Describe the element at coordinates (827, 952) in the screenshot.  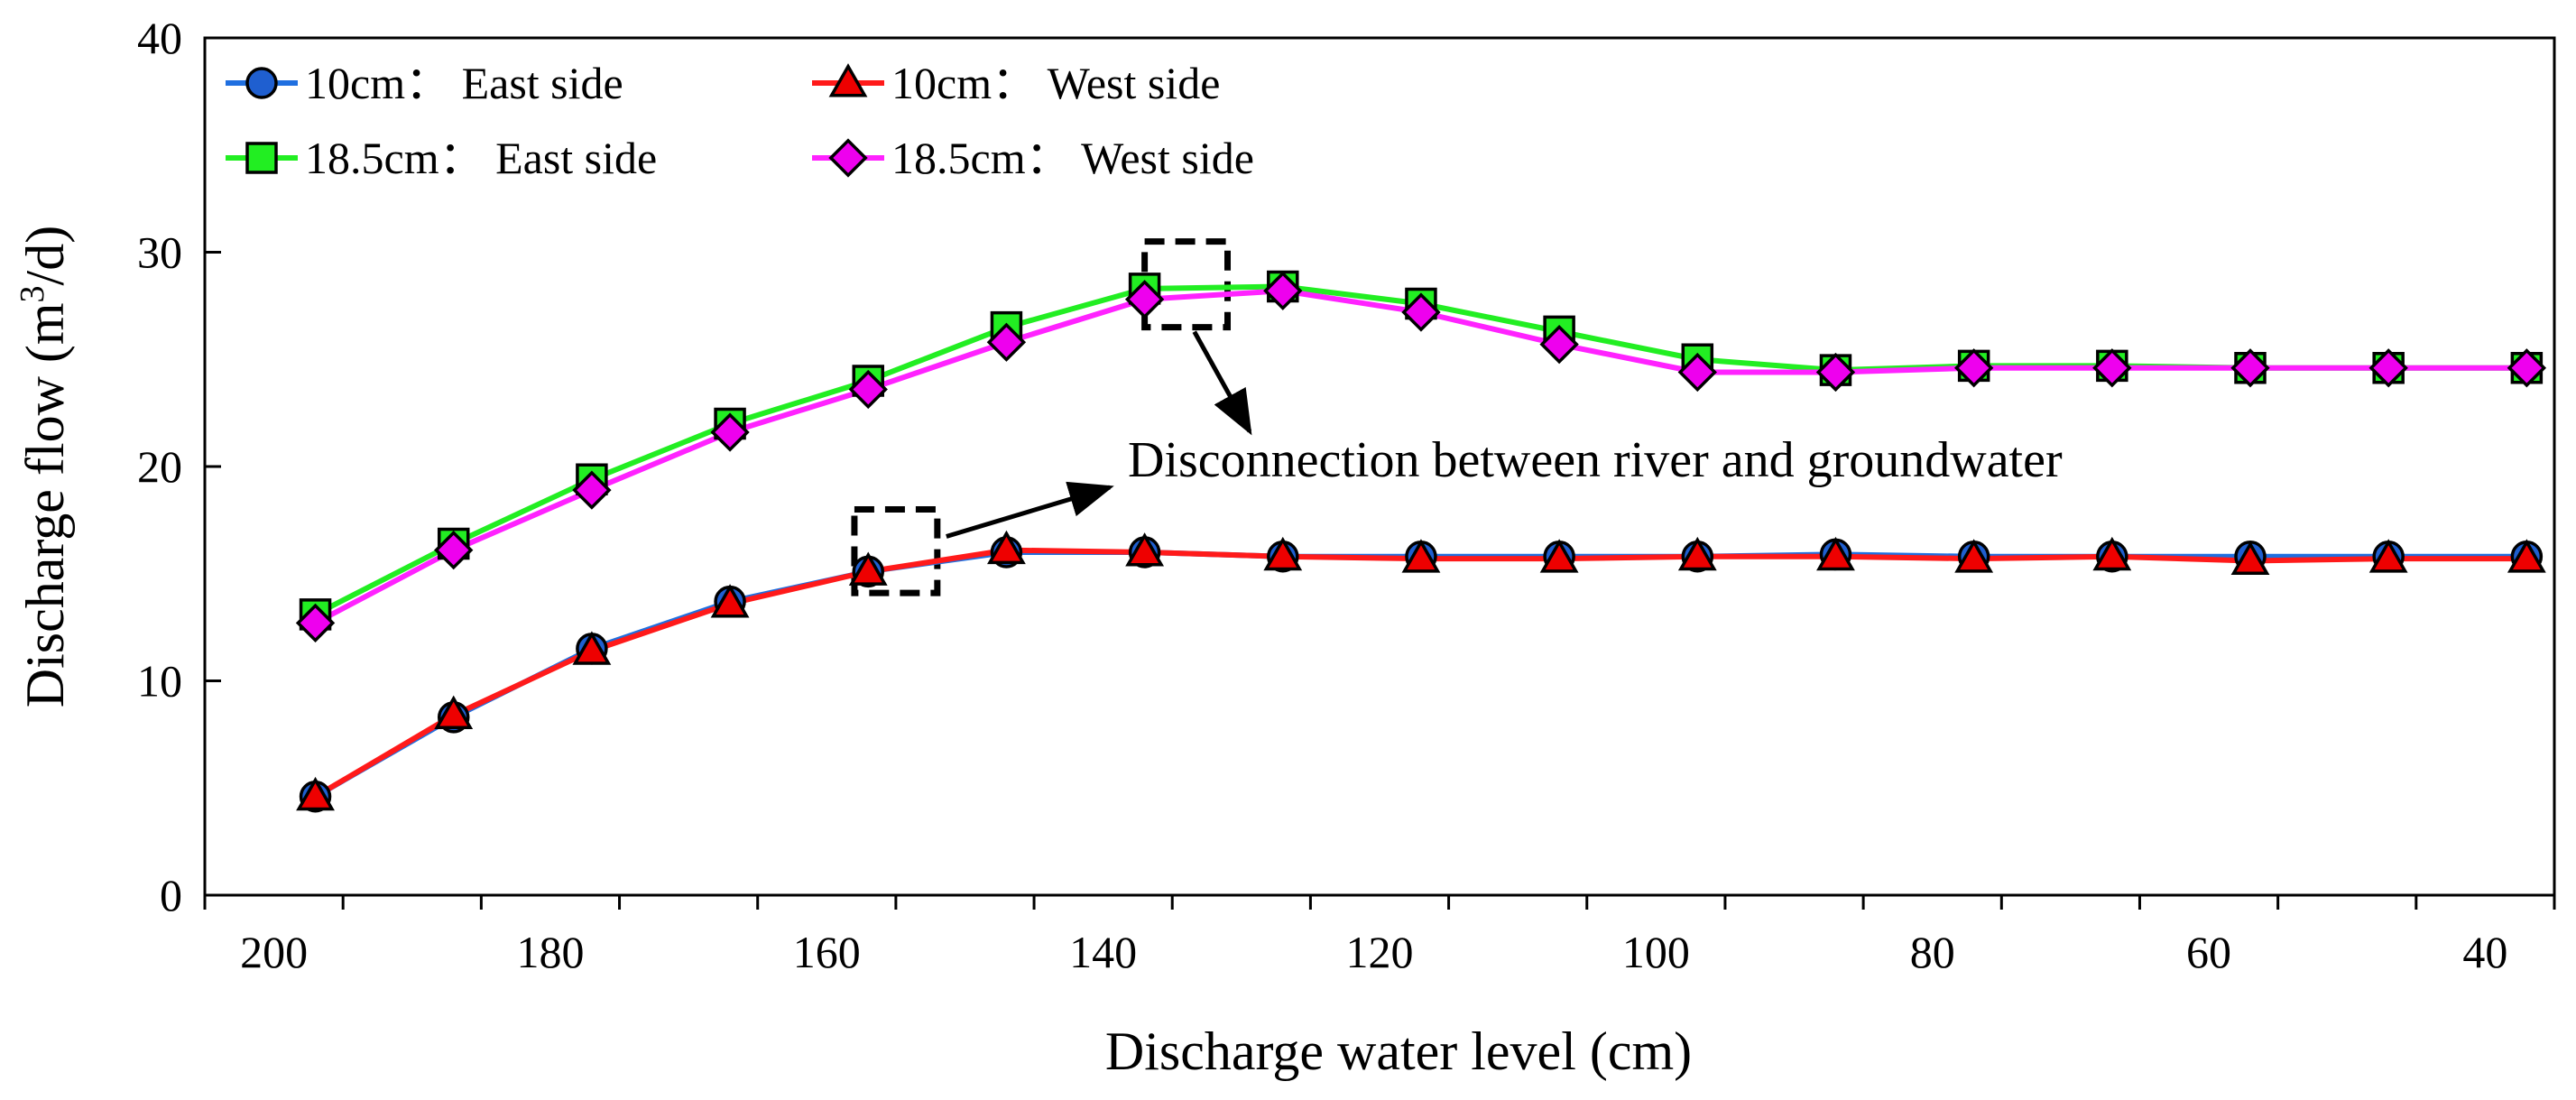
I see `x-tick-label: 160` at that location.